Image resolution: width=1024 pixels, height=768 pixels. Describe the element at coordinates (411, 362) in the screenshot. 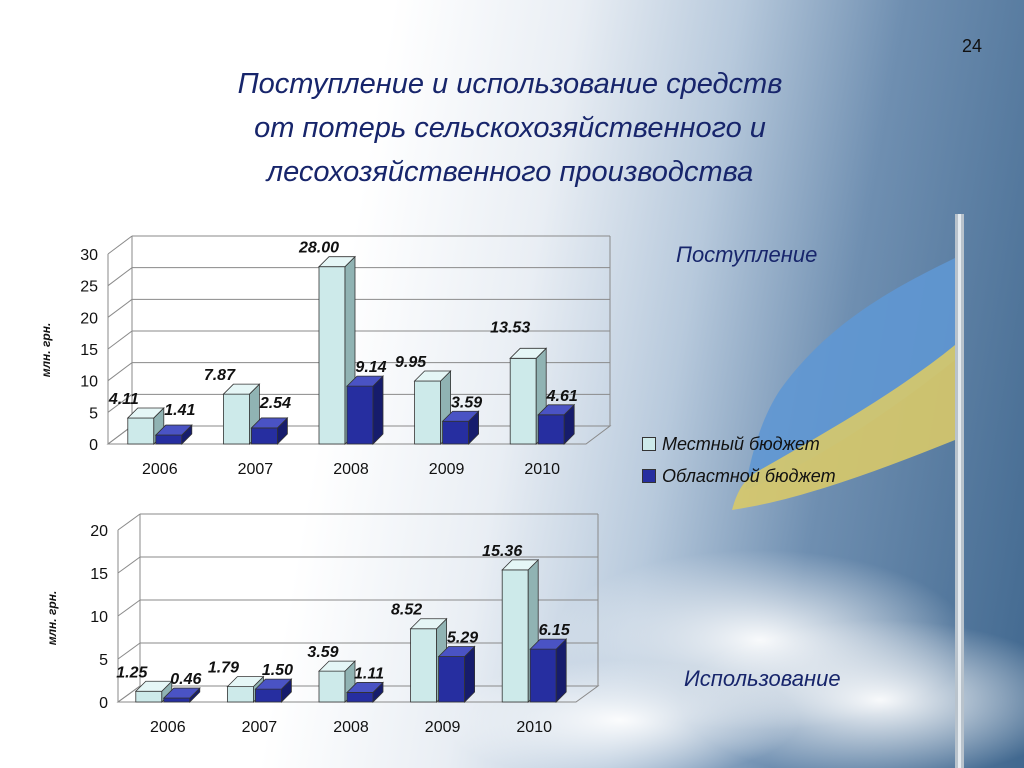

I see `data-label: 9.95` at that location.